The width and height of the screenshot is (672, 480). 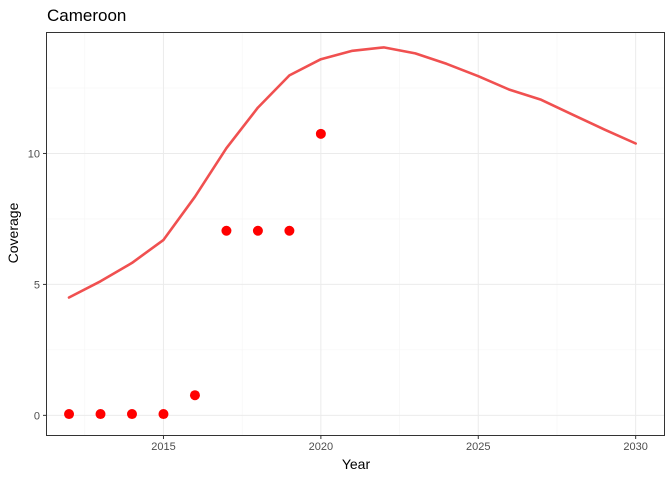 What do you see at coordinates (635, 447) in the screenshot?
I see `x-tick-label: 2030` at bounding box center [635, 447].